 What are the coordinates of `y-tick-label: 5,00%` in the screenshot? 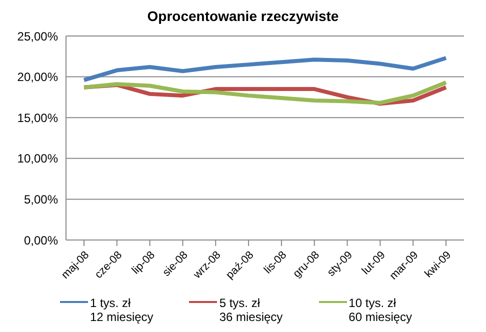 It's located at (41, 199).